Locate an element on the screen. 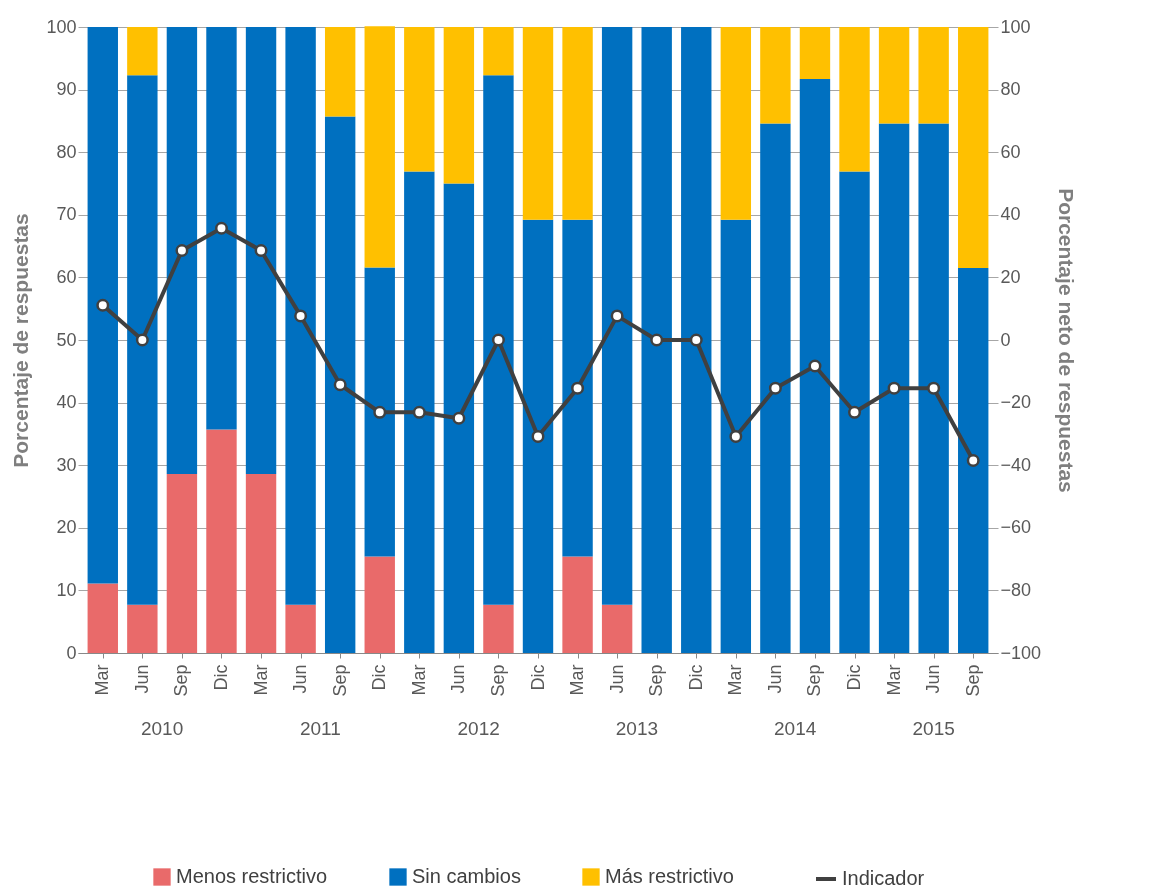  text: 2013 is located at coordinates (637, 728).